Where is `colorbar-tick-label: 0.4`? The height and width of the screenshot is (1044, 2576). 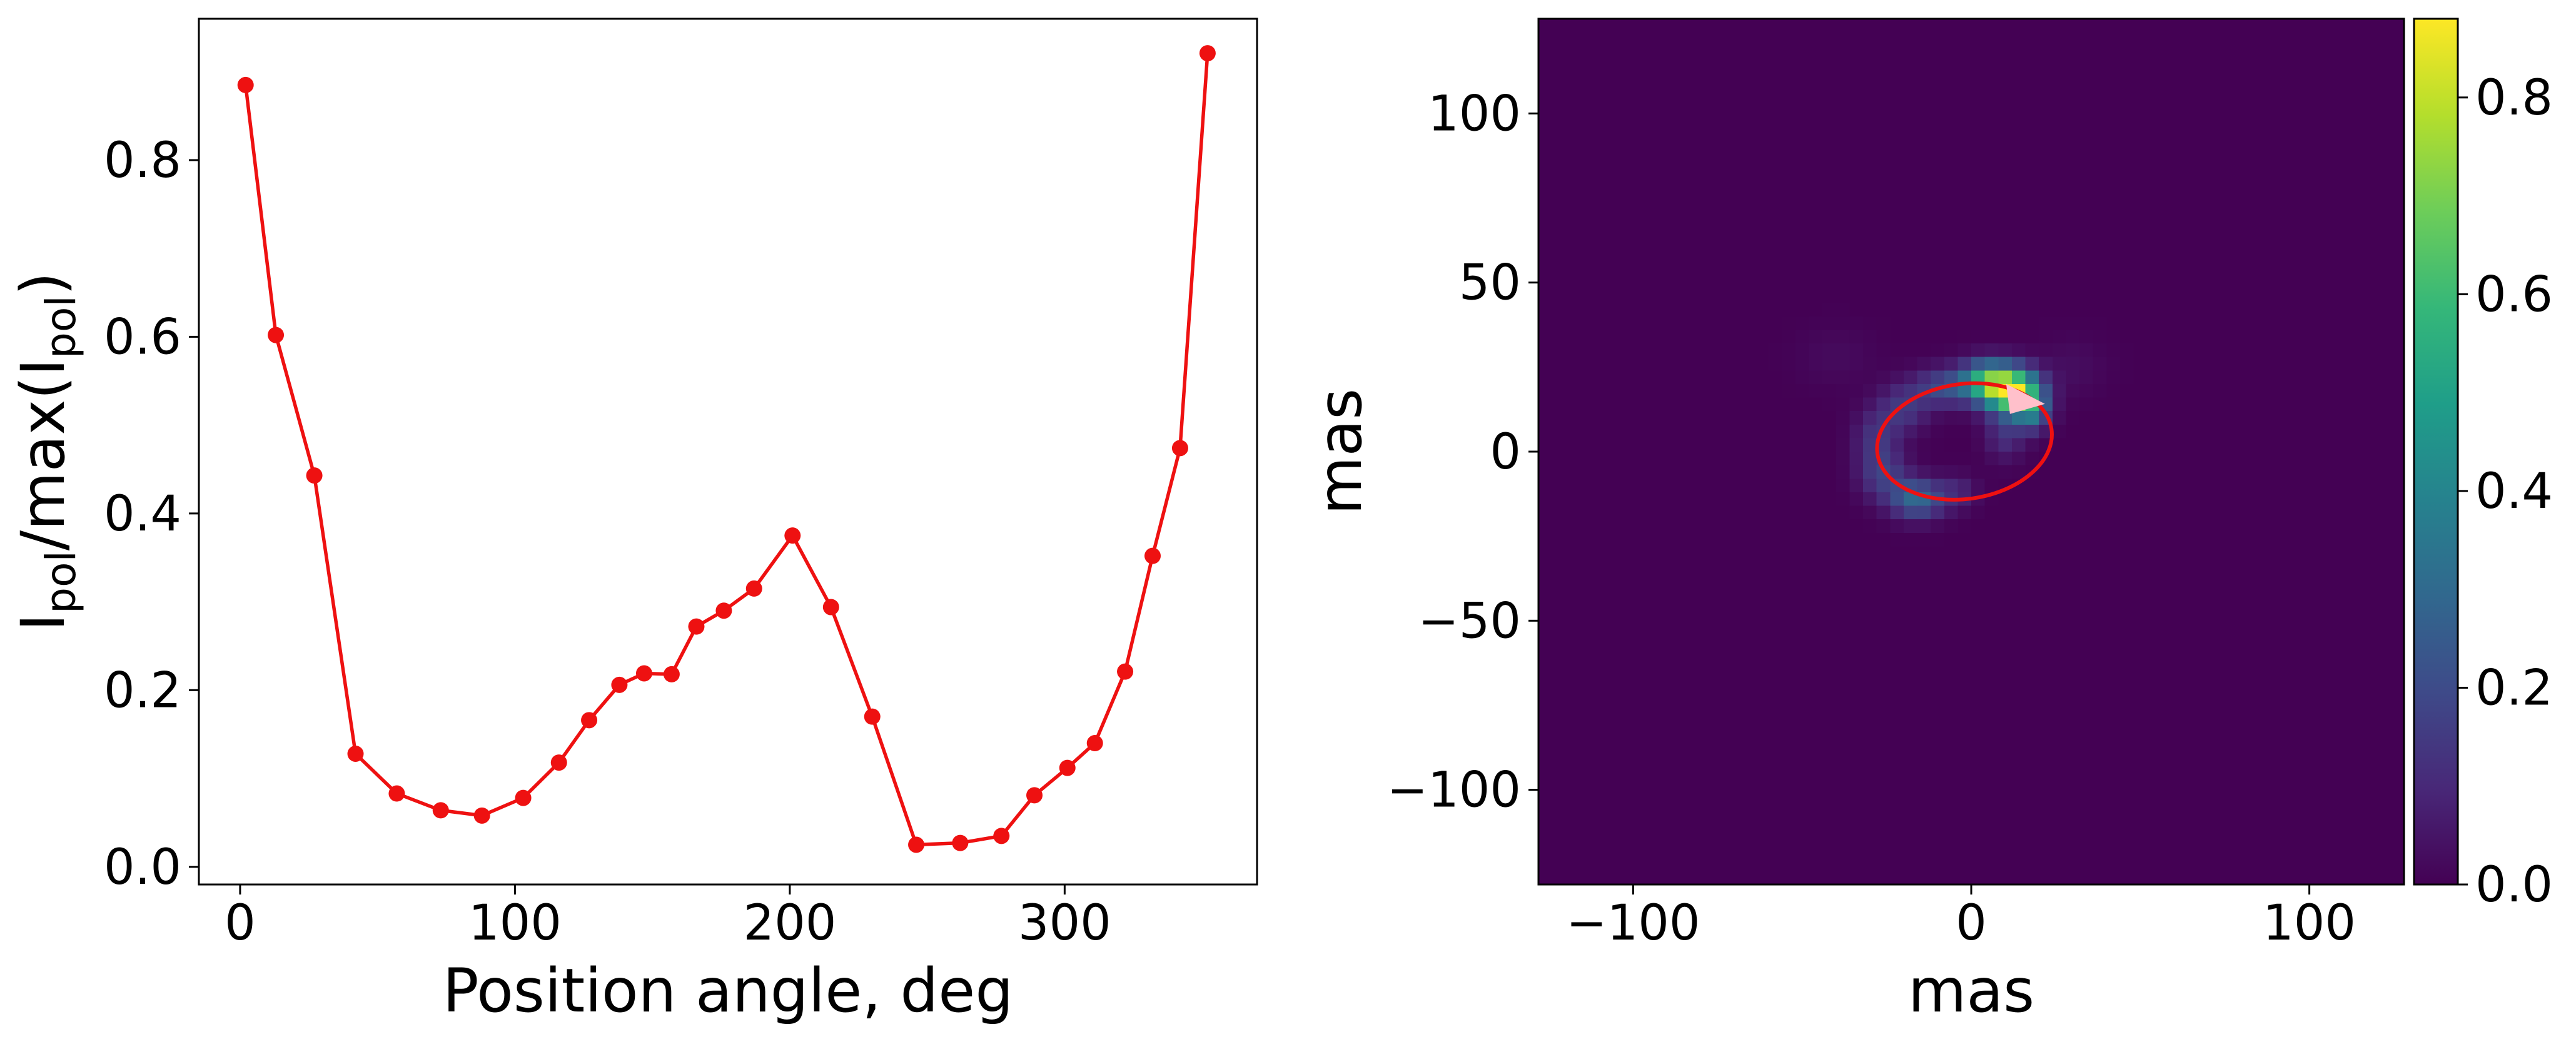 colorbar-tick-label: 0.4 is located at coordinates (2514, 492).